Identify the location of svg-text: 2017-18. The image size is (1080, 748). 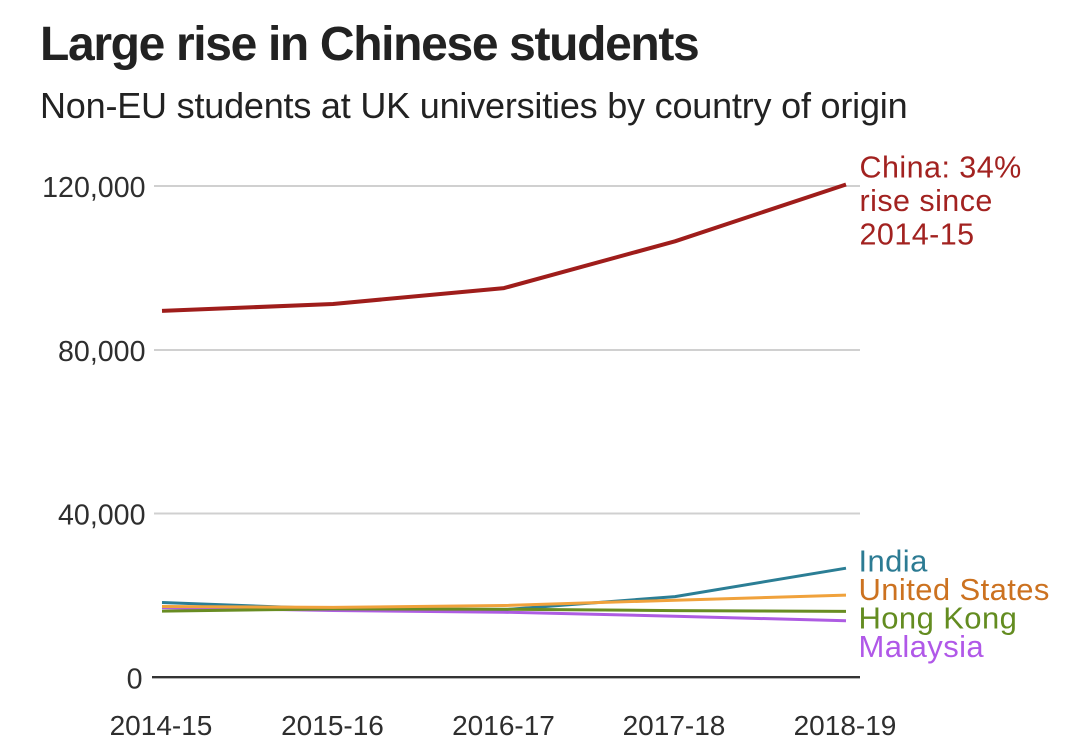
(674, 725).